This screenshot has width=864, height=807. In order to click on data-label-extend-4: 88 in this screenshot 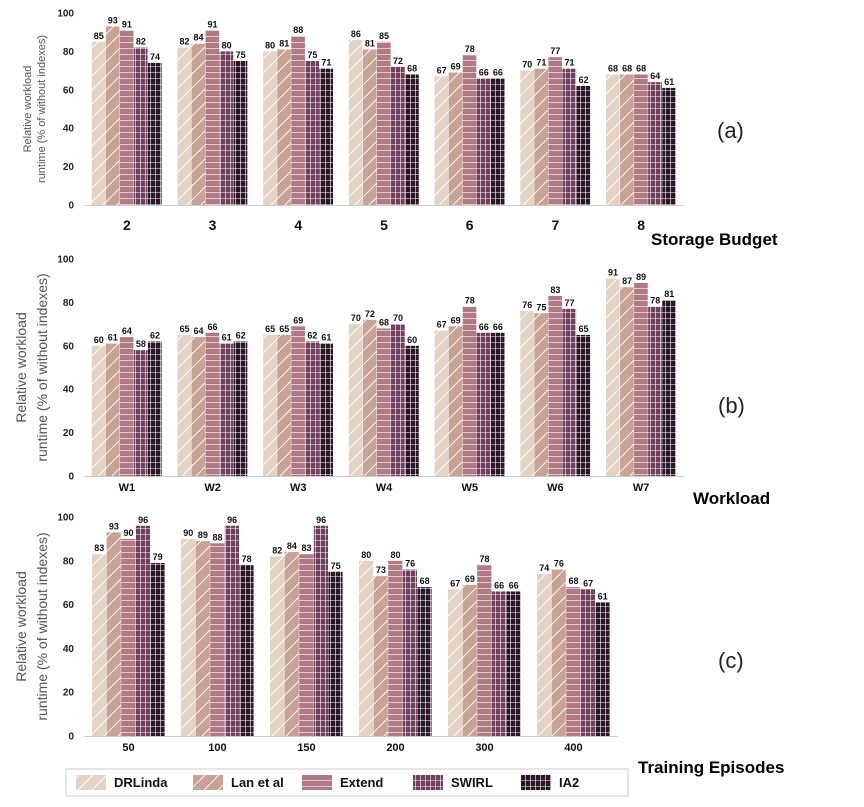, I will do `click(298, 30)`.